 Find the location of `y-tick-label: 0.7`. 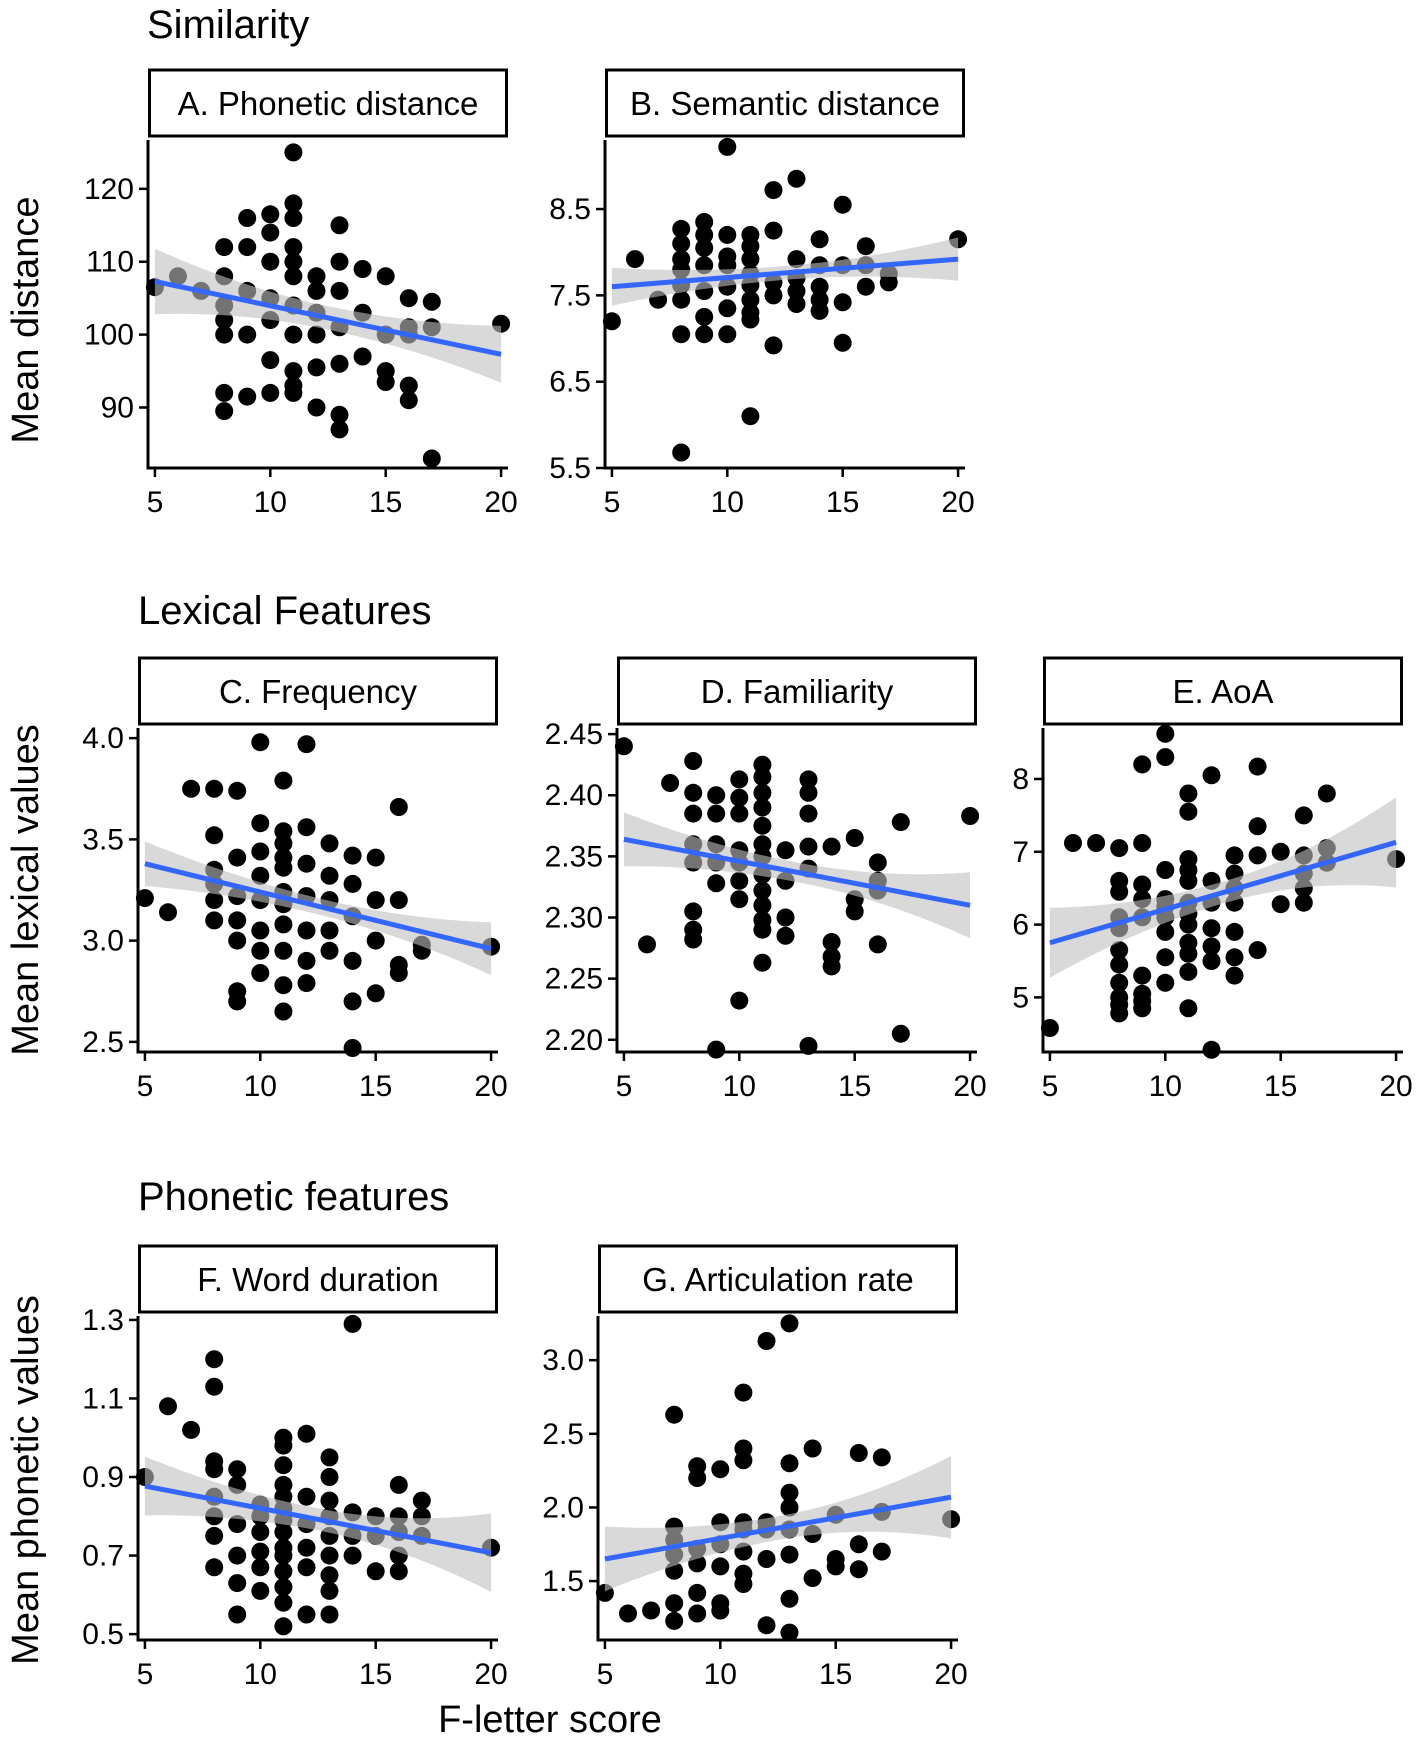

y-tick-label: 0.7 is located at coordinates (103, 1556).